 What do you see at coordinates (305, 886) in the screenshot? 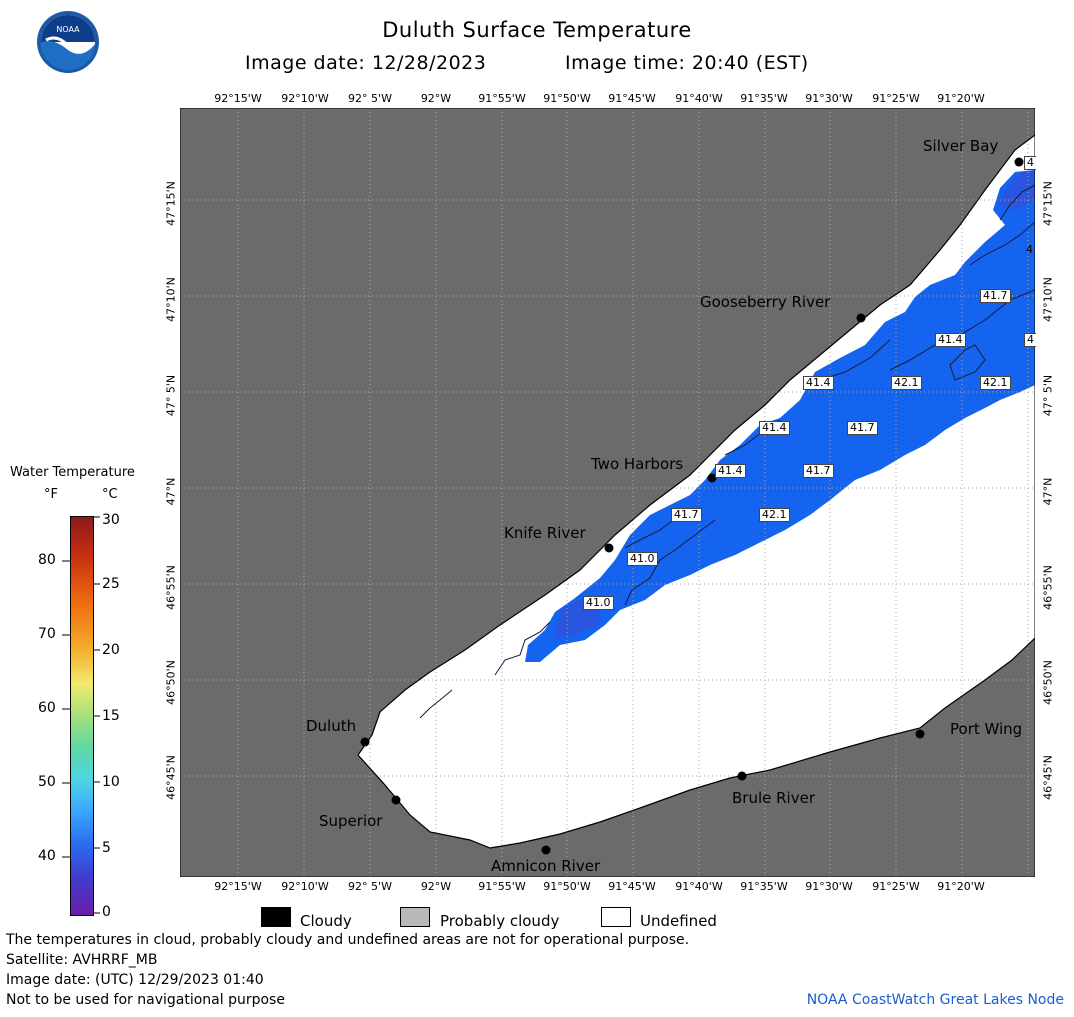
I see `lon-label-bottom: 92°10'W` at bounding box center [305, 886].